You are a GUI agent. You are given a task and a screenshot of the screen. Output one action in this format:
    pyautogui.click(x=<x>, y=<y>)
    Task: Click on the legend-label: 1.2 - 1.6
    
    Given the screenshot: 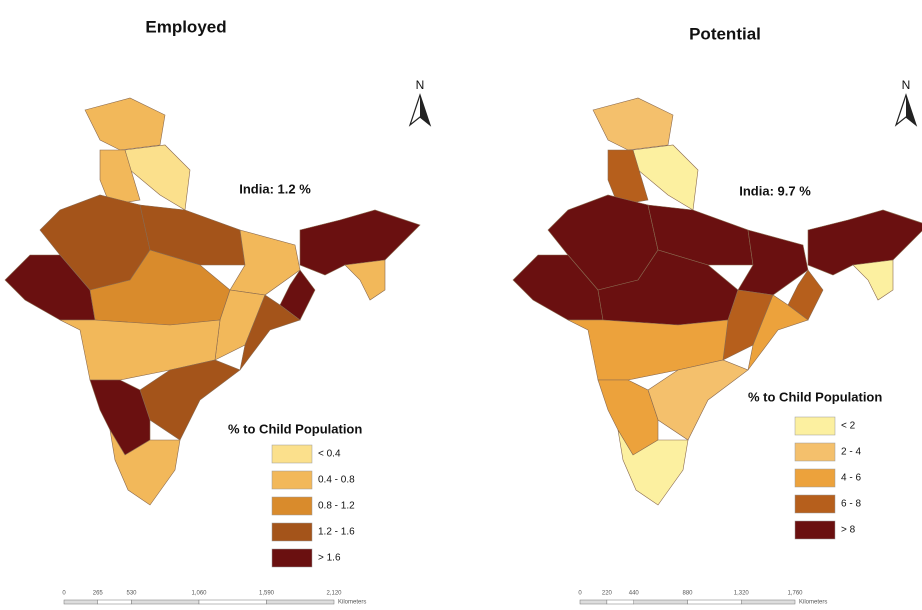 What is the action you would take?
    pyautogui.click(x=336, y=532)
    